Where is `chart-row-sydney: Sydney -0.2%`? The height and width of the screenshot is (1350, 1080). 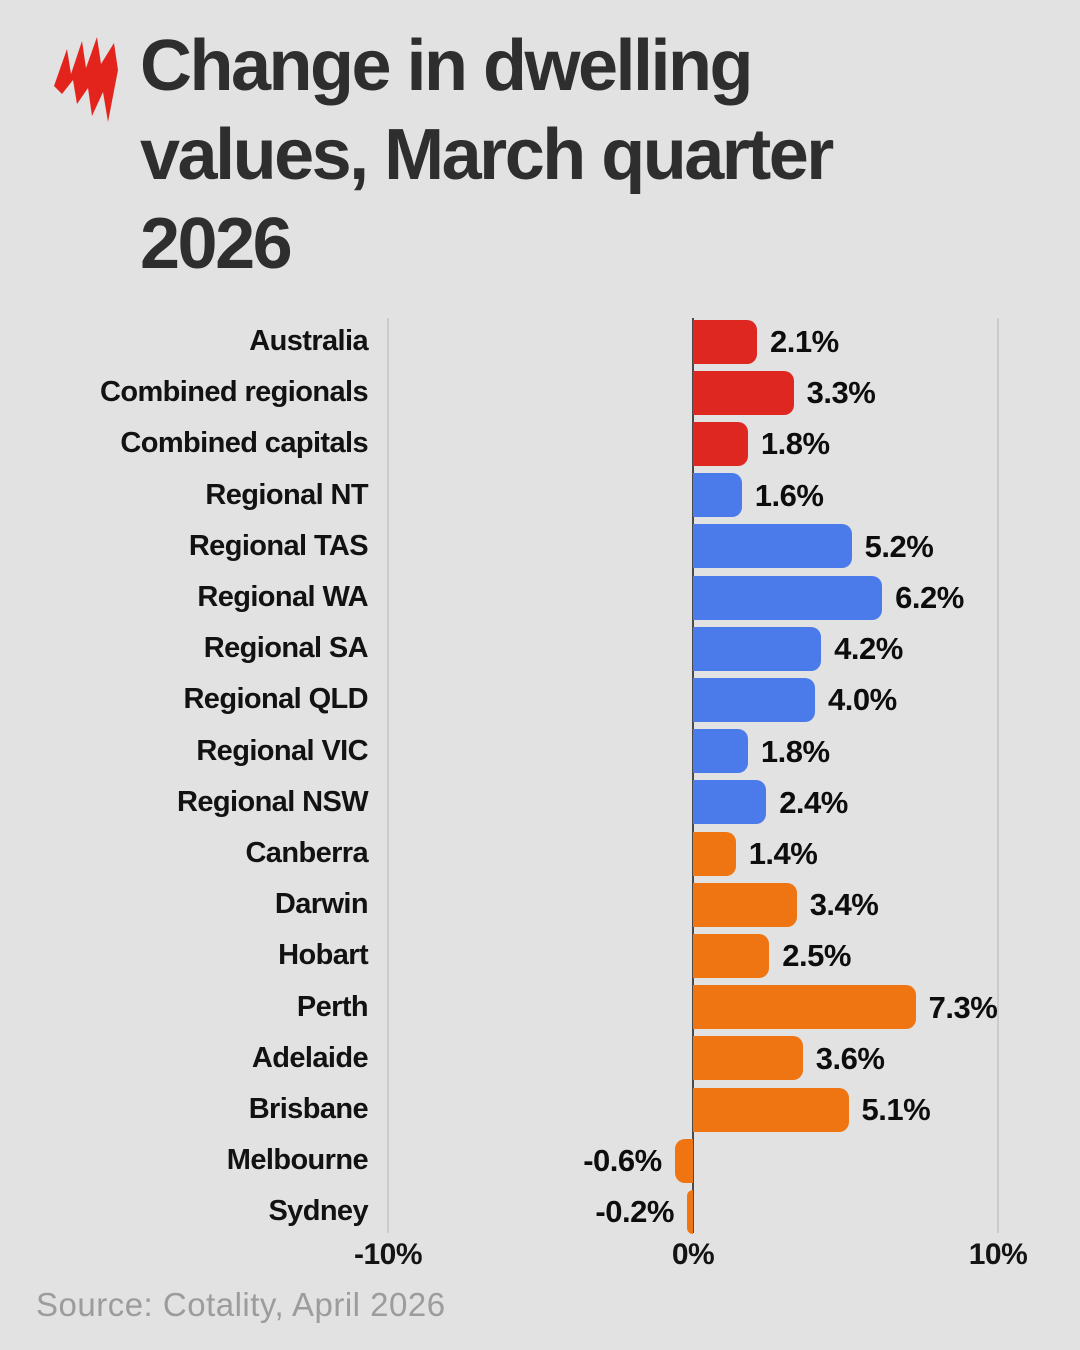
chart-row-sydney: Sydney -0.2% is located at coordinates (540, 1211).